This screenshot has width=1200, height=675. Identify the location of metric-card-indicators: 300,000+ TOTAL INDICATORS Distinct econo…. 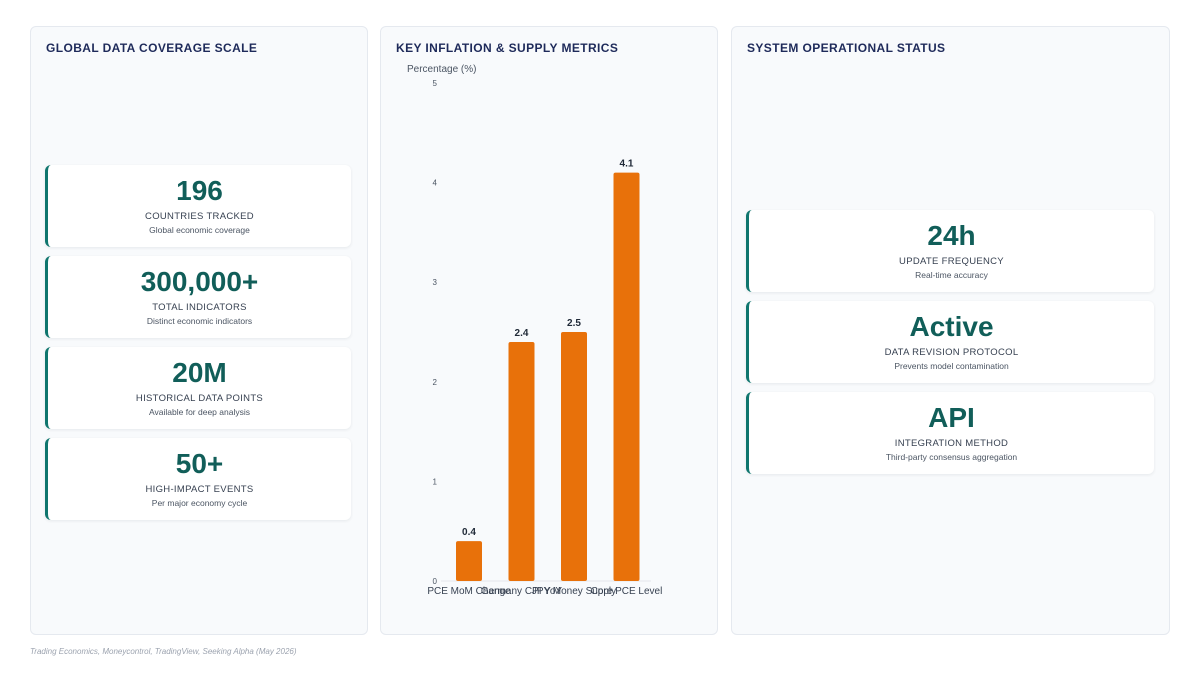
(198, 297).